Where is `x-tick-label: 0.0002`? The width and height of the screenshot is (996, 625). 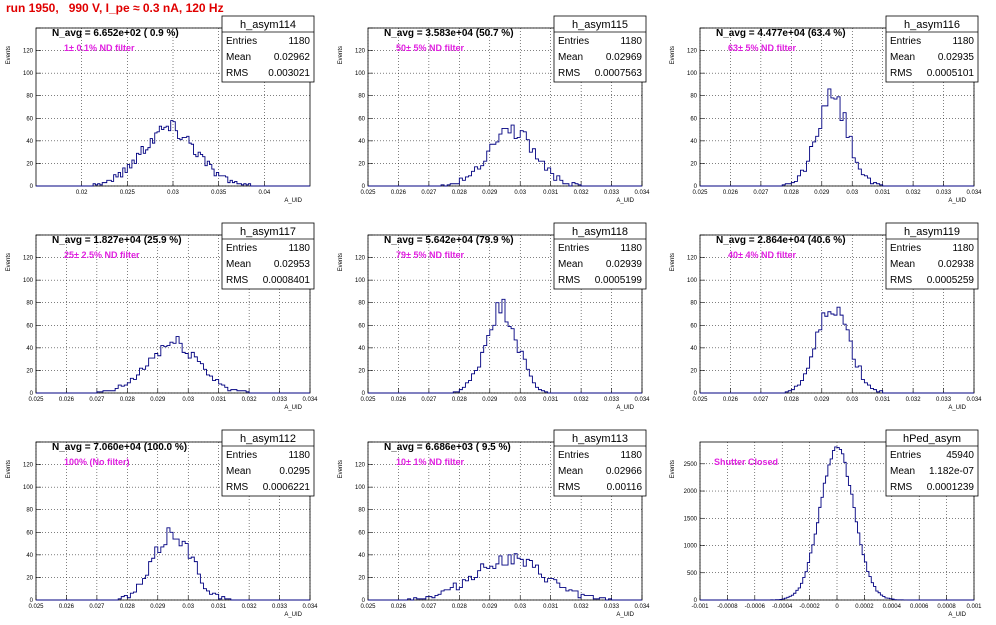
x-tick-label: 0.0002 is located at coordinates (864, 607).